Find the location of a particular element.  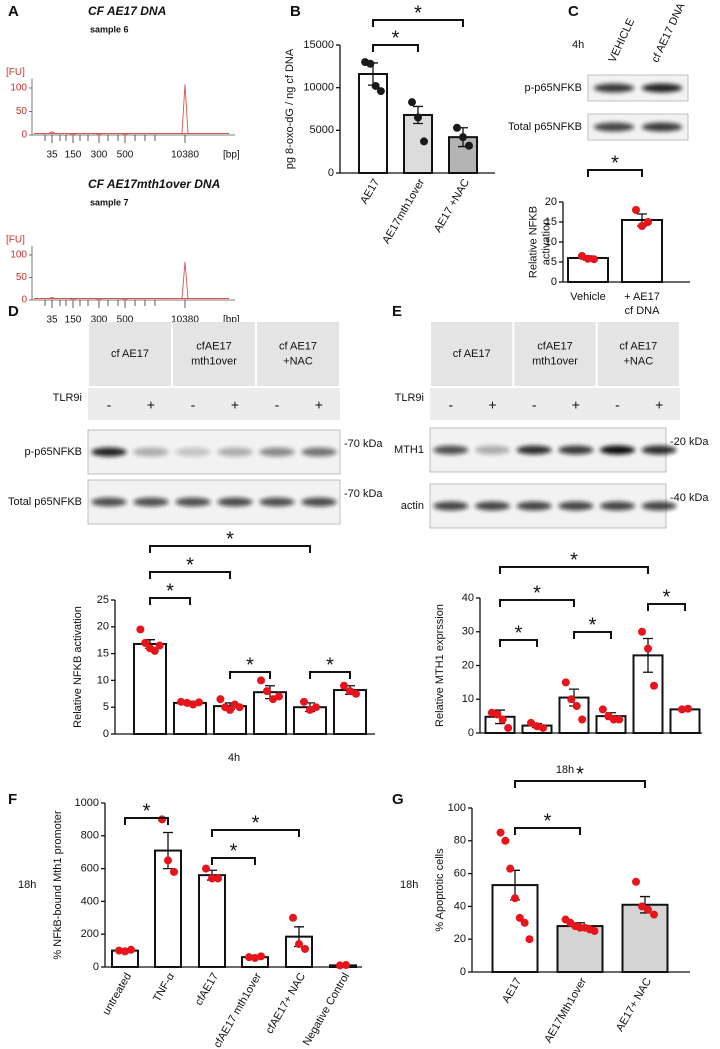

group-label: +NAC is located at coordinates (298, 361).